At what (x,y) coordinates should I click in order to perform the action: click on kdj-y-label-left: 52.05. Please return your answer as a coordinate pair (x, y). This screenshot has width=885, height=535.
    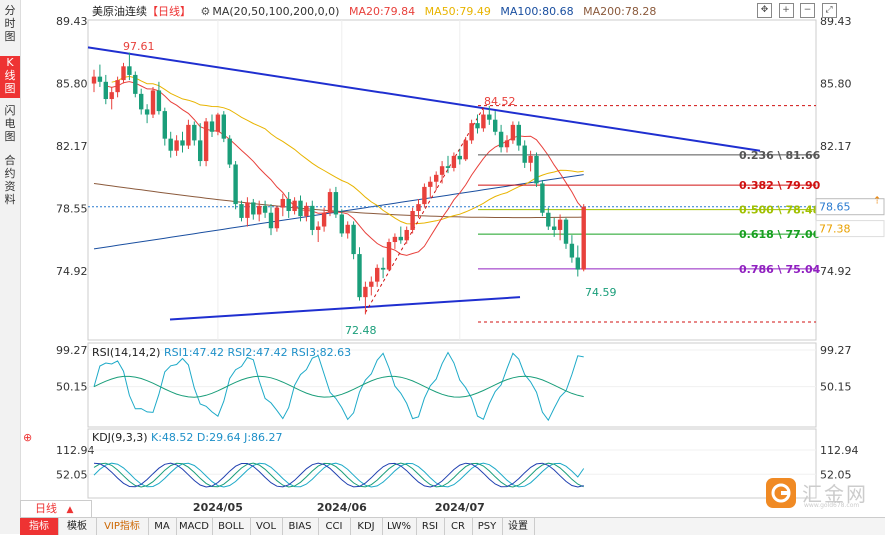
    Looking at the image, I should click on (72, 474).